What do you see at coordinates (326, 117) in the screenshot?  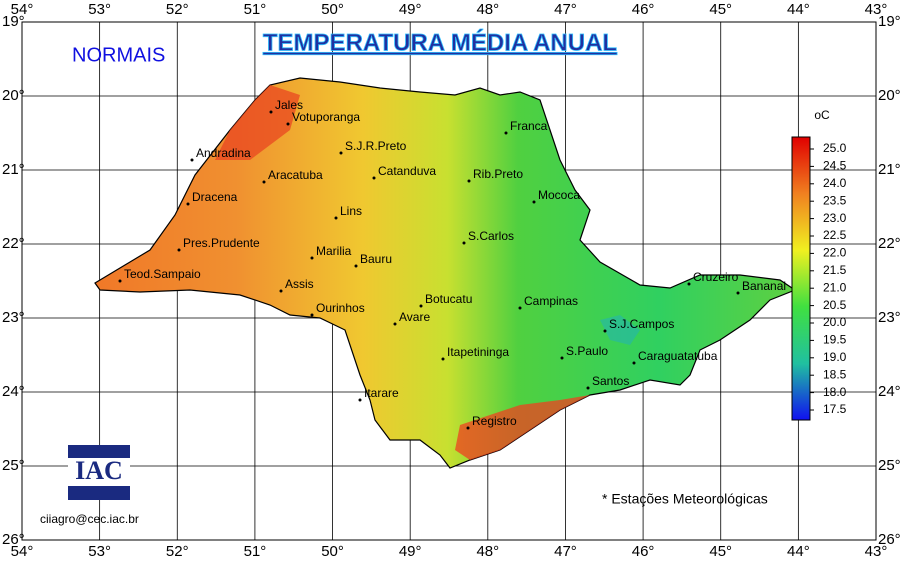 I see `city-label: Votuporanga` at bounding box center [326, 117].